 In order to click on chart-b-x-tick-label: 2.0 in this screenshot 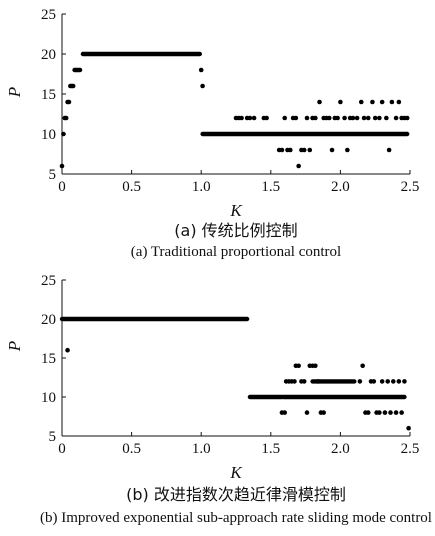, I will do `click(340, 449)`.